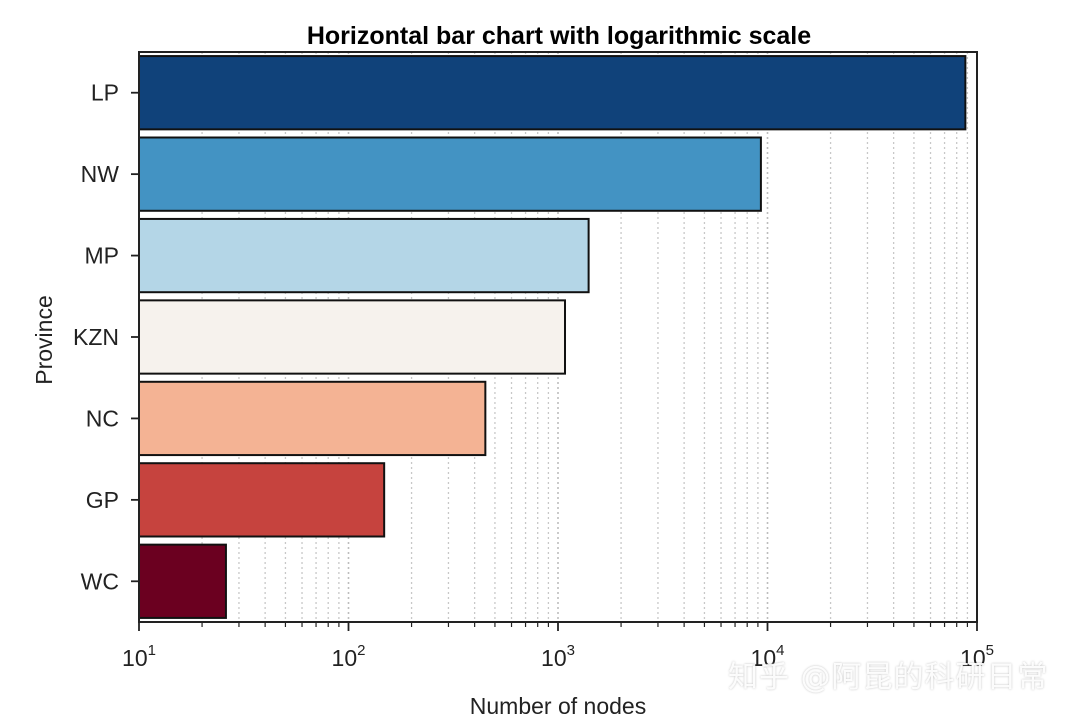 Image resolution: width=1080 pixels, height=720 pixels. I want to click on bar-nc, so click(312, 418).